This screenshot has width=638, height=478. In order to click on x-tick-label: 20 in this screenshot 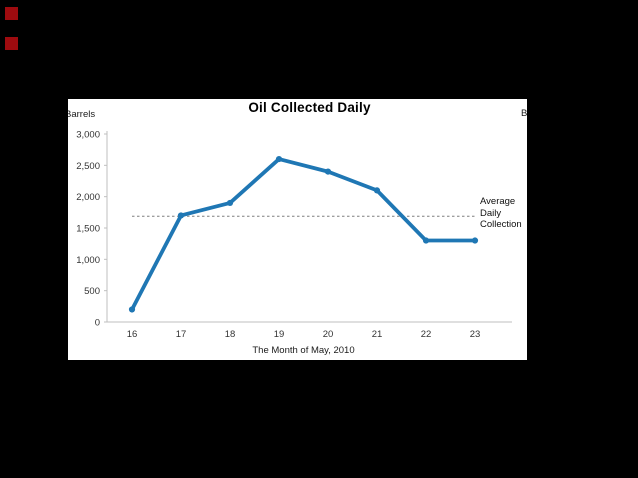, I will do `click(328, 334)`.